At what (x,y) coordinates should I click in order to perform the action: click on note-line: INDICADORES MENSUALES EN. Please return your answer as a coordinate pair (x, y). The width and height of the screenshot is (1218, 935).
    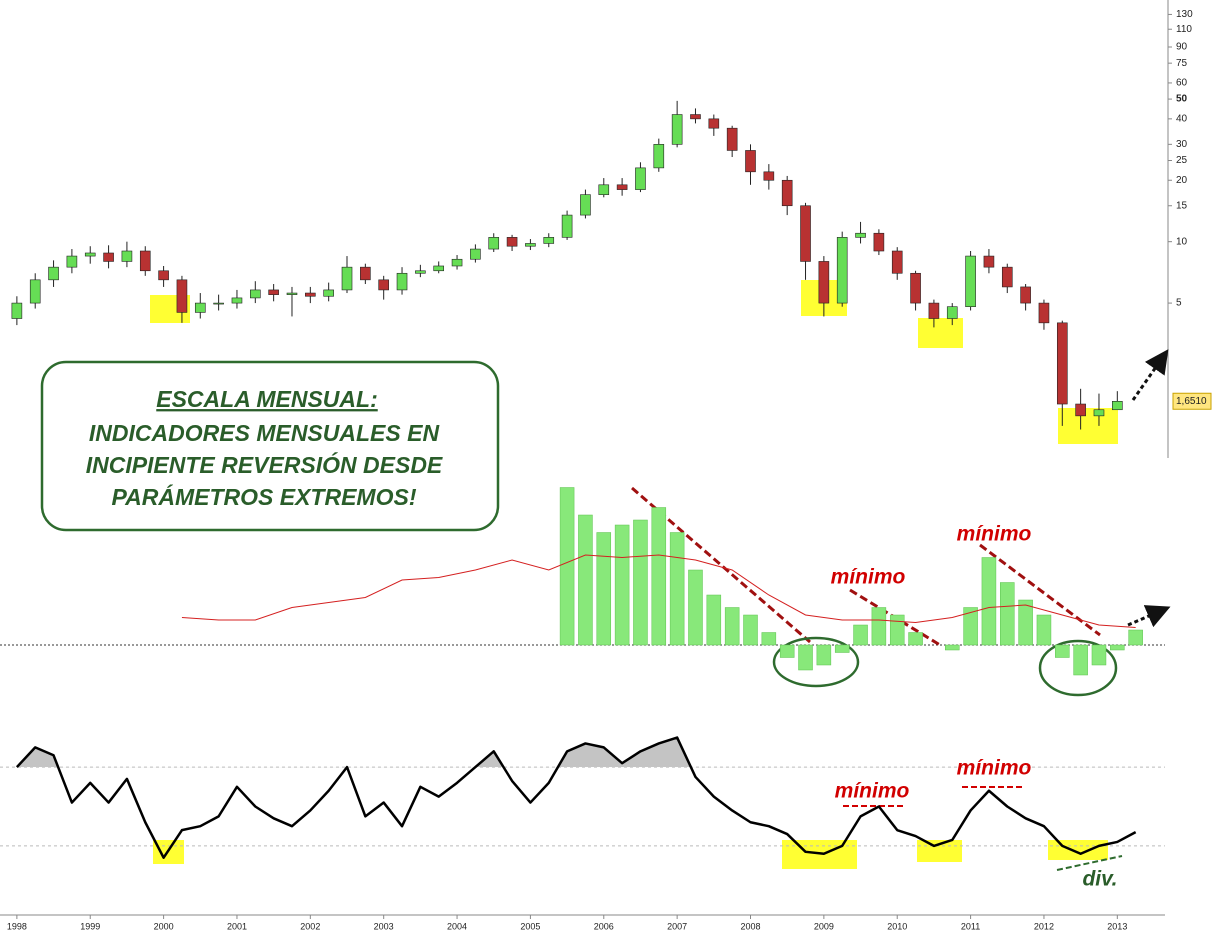
    Looking at the image, I should click on (264, 433).